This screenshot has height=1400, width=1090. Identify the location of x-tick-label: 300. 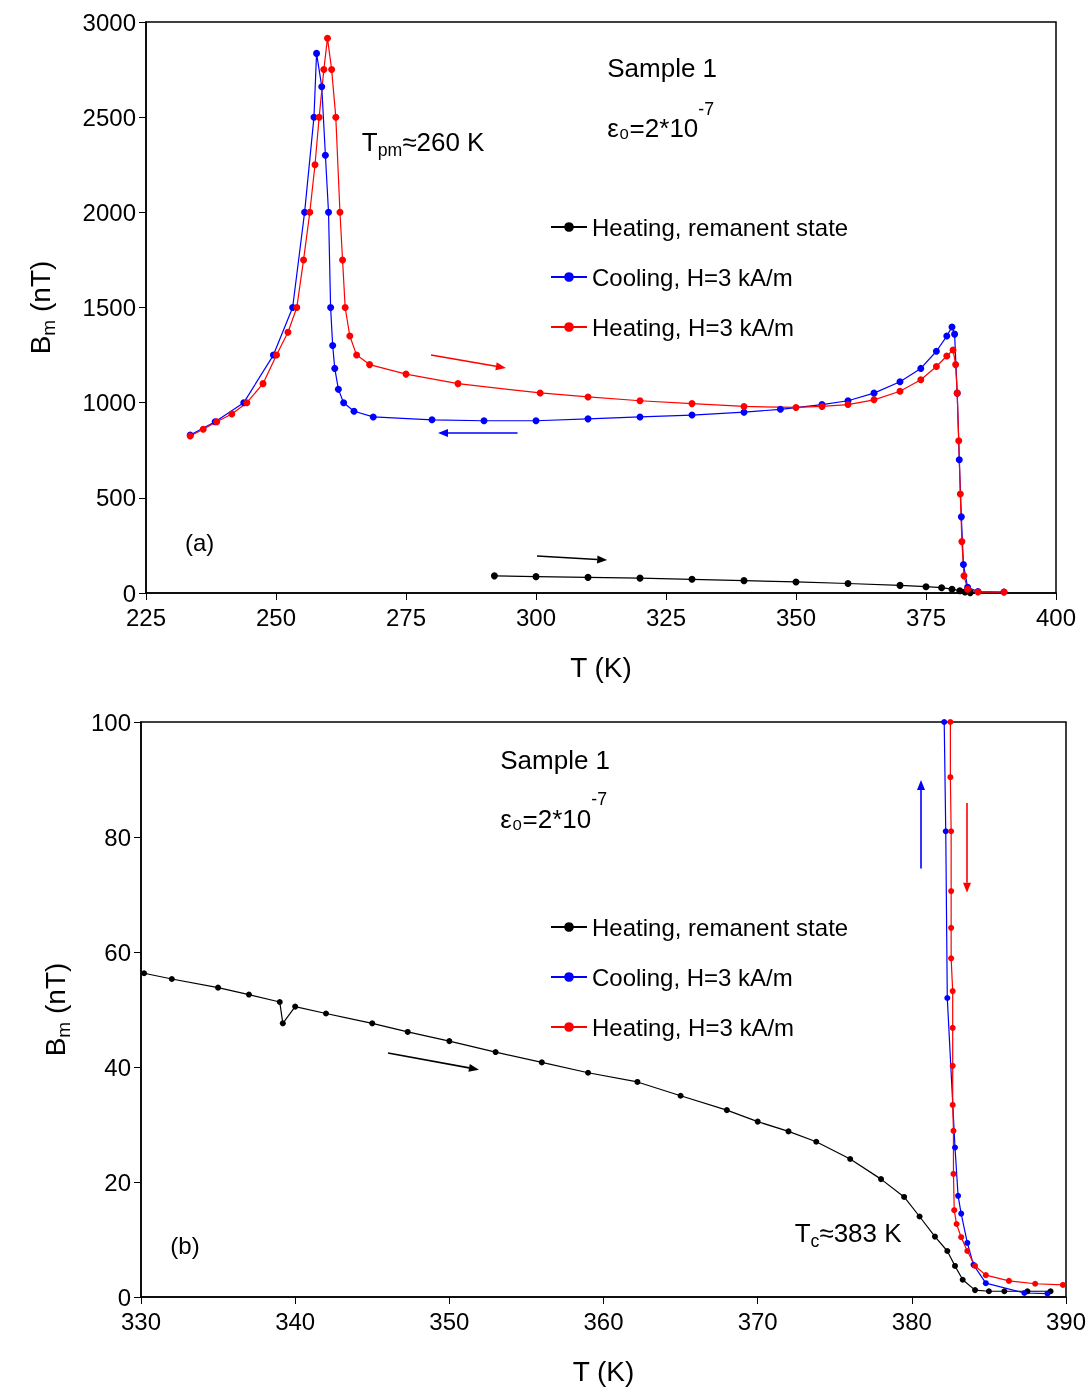
(536, 617).